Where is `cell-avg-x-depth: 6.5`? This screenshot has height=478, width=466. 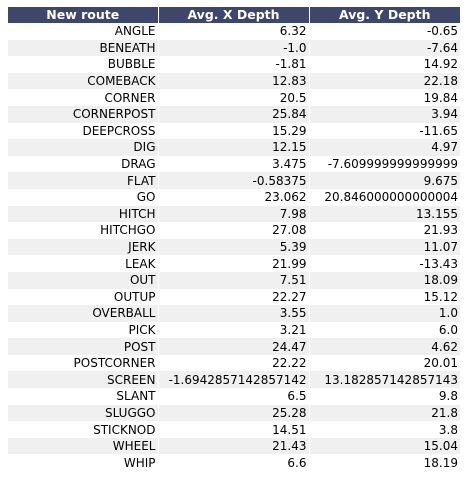 cell-avg-x-depth: 6.5 is located at coordinates (234, 396).